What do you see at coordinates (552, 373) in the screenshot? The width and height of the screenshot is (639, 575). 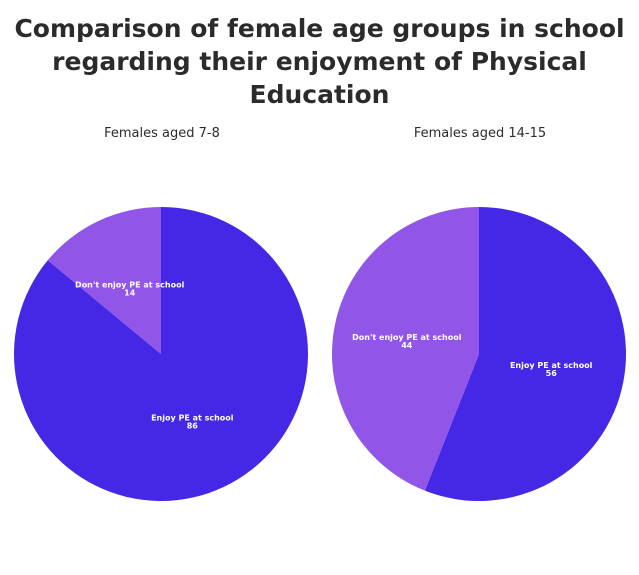 I see `pie-1-slice-0-value: 56` at bounding box center [552, 373].